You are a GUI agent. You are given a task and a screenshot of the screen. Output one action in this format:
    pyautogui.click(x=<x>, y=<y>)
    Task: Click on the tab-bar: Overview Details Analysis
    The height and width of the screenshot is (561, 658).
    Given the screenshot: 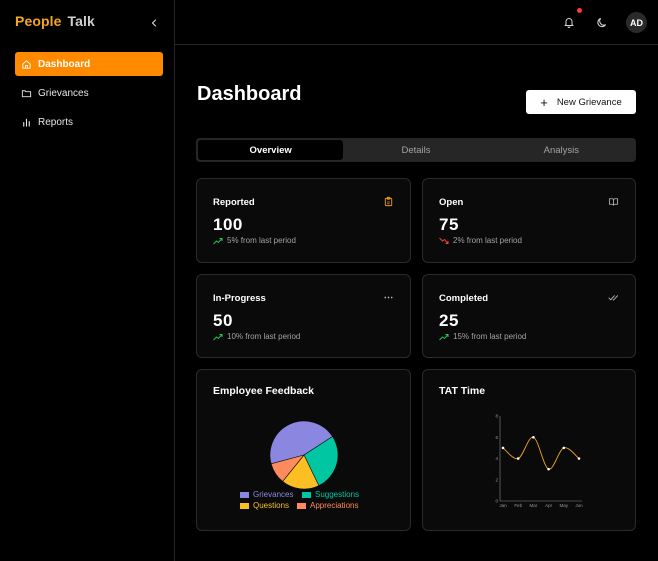 What is the action you would take?
    pyautogui.click(x=416, y=150)
    